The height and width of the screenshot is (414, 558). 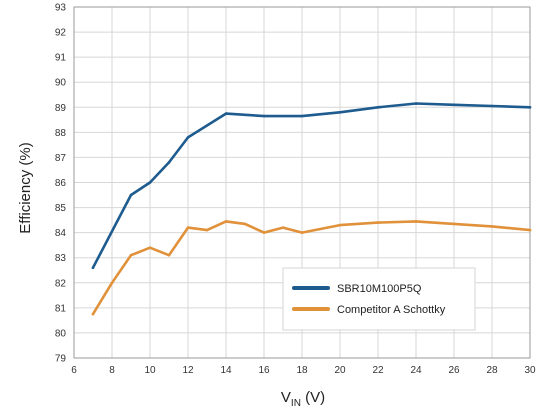 I want to click on y-tick-label: 89, so click(x=61, y=108).